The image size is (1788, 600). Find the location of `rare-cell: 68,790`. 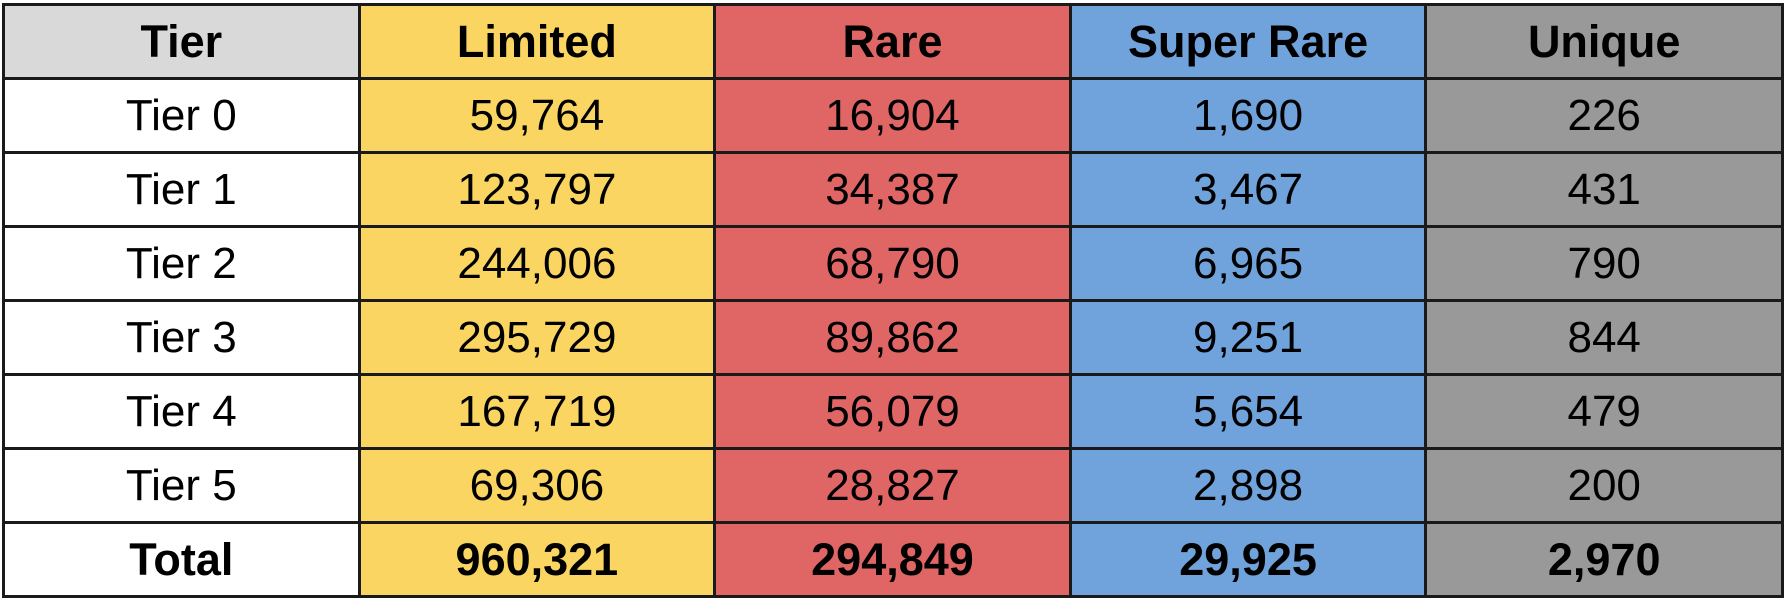

rare-cell: 68,790 is located at coordinates (892, 263).